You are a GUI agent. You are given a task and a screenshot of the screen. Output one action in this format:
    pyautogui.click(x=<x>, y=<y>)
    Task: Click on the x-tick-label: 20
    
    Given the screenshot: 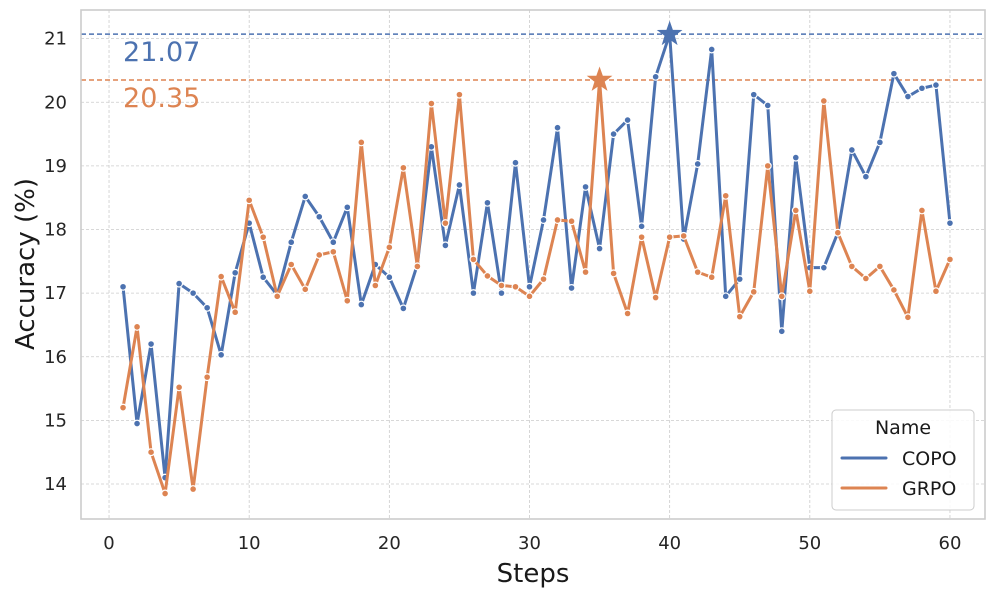 What is the action you would take?
    pyautogui.click(x=389, y=543)
    